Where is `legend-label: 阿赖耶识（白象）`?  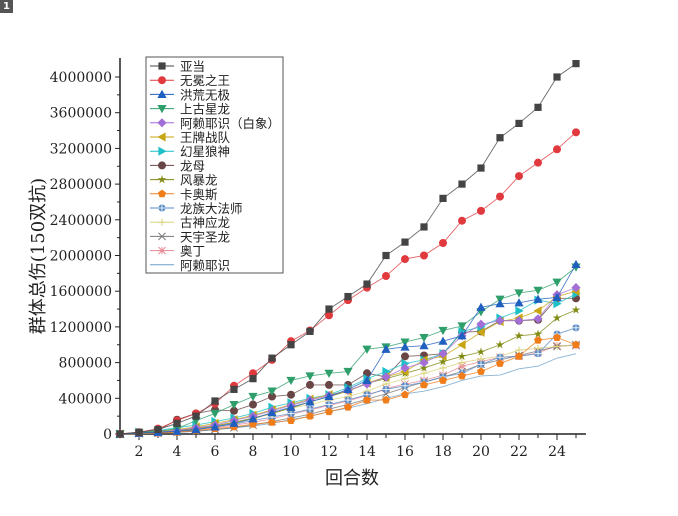 legend-label: 阿赖耶识（白象） is located at coordinates (230, 123).